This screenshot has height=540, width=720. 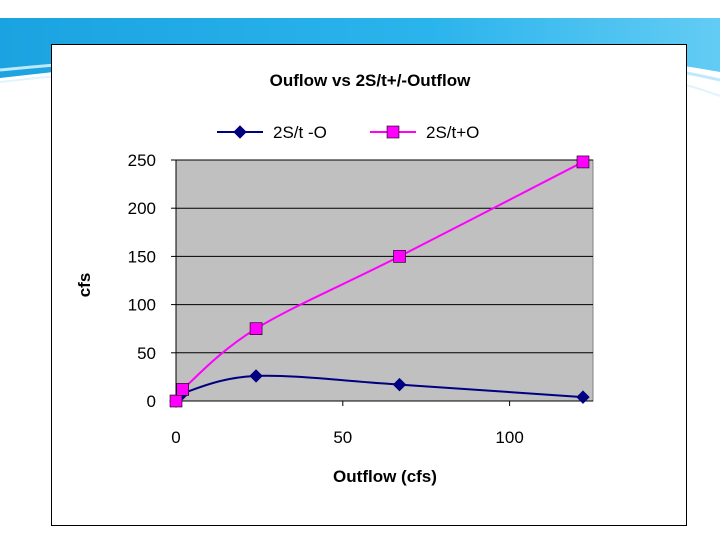 What do you see at coordinates (348, 132) in the screenshot?
I see `legend: 2S/t -O 2S/t+O` at bounding box center [348, 132].